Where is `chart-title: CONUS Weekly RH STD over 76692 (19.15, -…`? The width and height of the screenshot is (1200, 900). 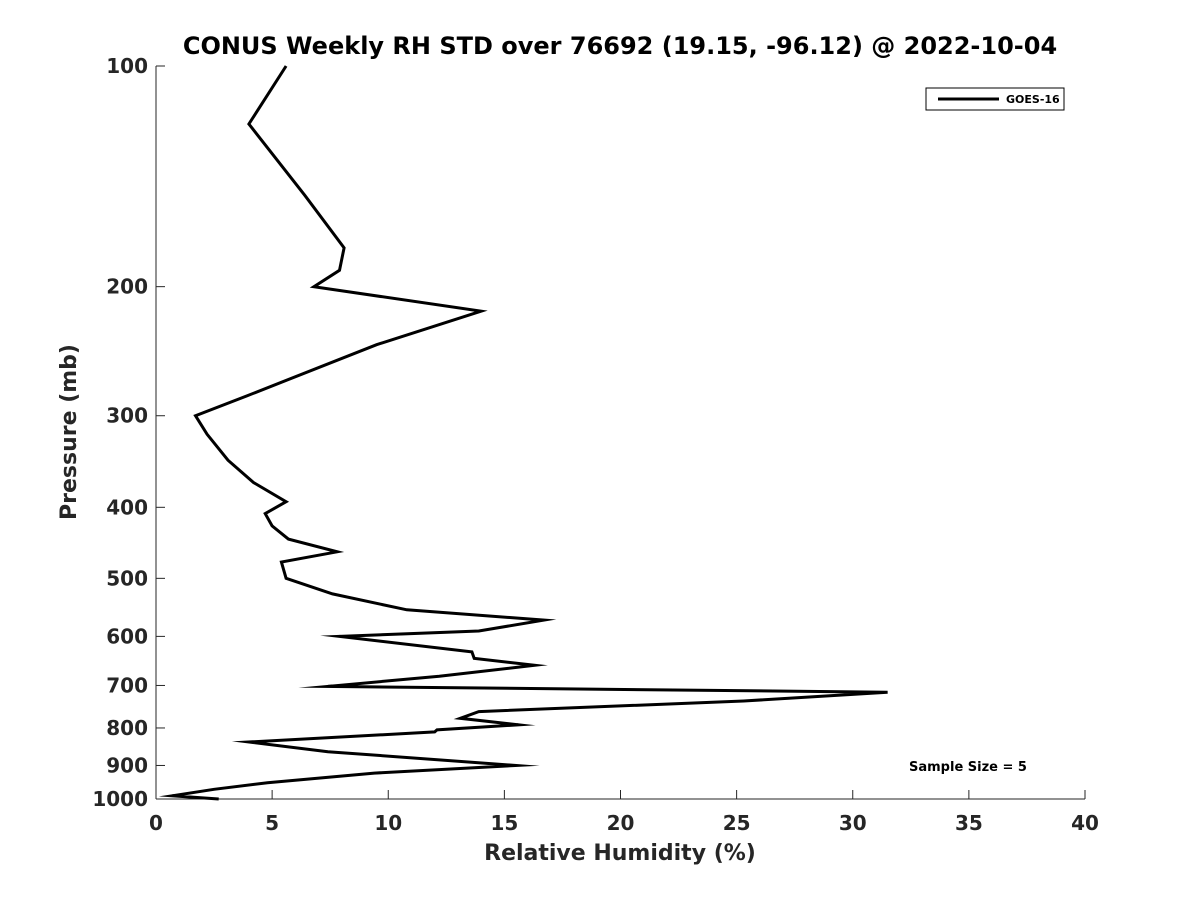
chart-title: CONUS Weekly RH STD over 76692 (19.15, -… is located at coordinates (620, 46).